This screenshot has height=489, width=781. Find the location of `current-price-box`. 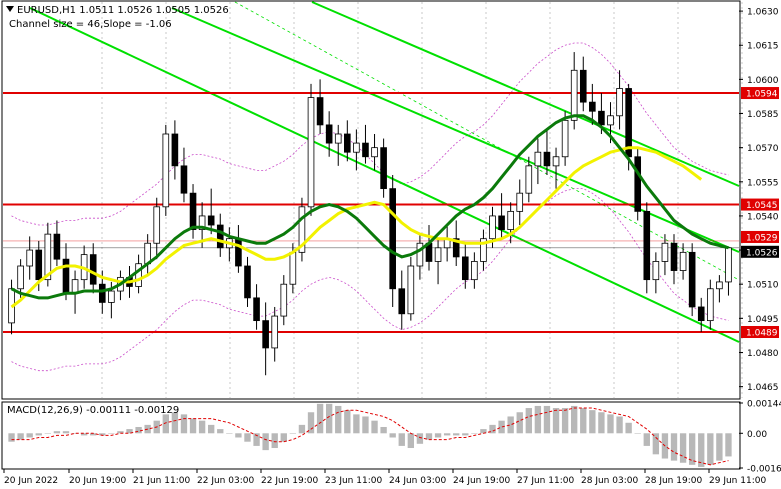

current-price-box is located at coordinates (760, 251).